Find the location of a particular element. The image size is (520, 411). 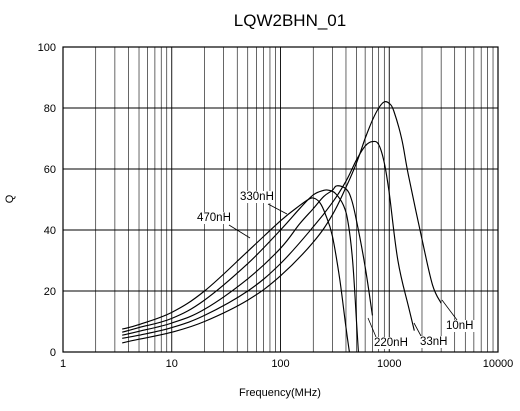

label-bg-220nH is located at coordinates (391, 343).